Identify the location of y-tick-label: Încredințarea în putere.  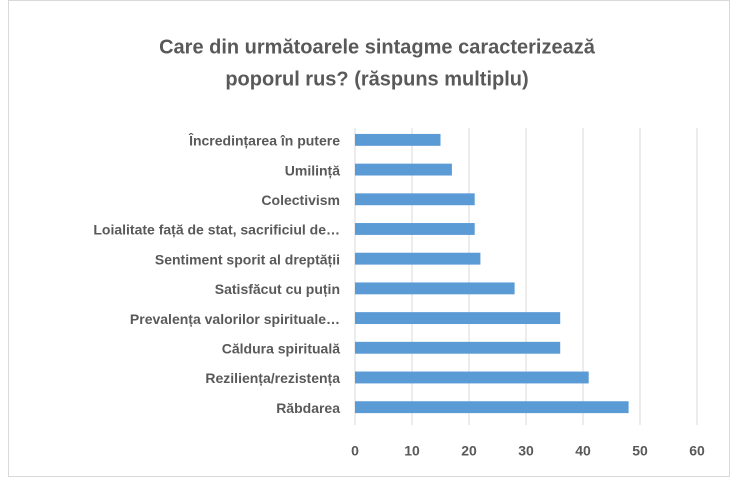
(264, 140).